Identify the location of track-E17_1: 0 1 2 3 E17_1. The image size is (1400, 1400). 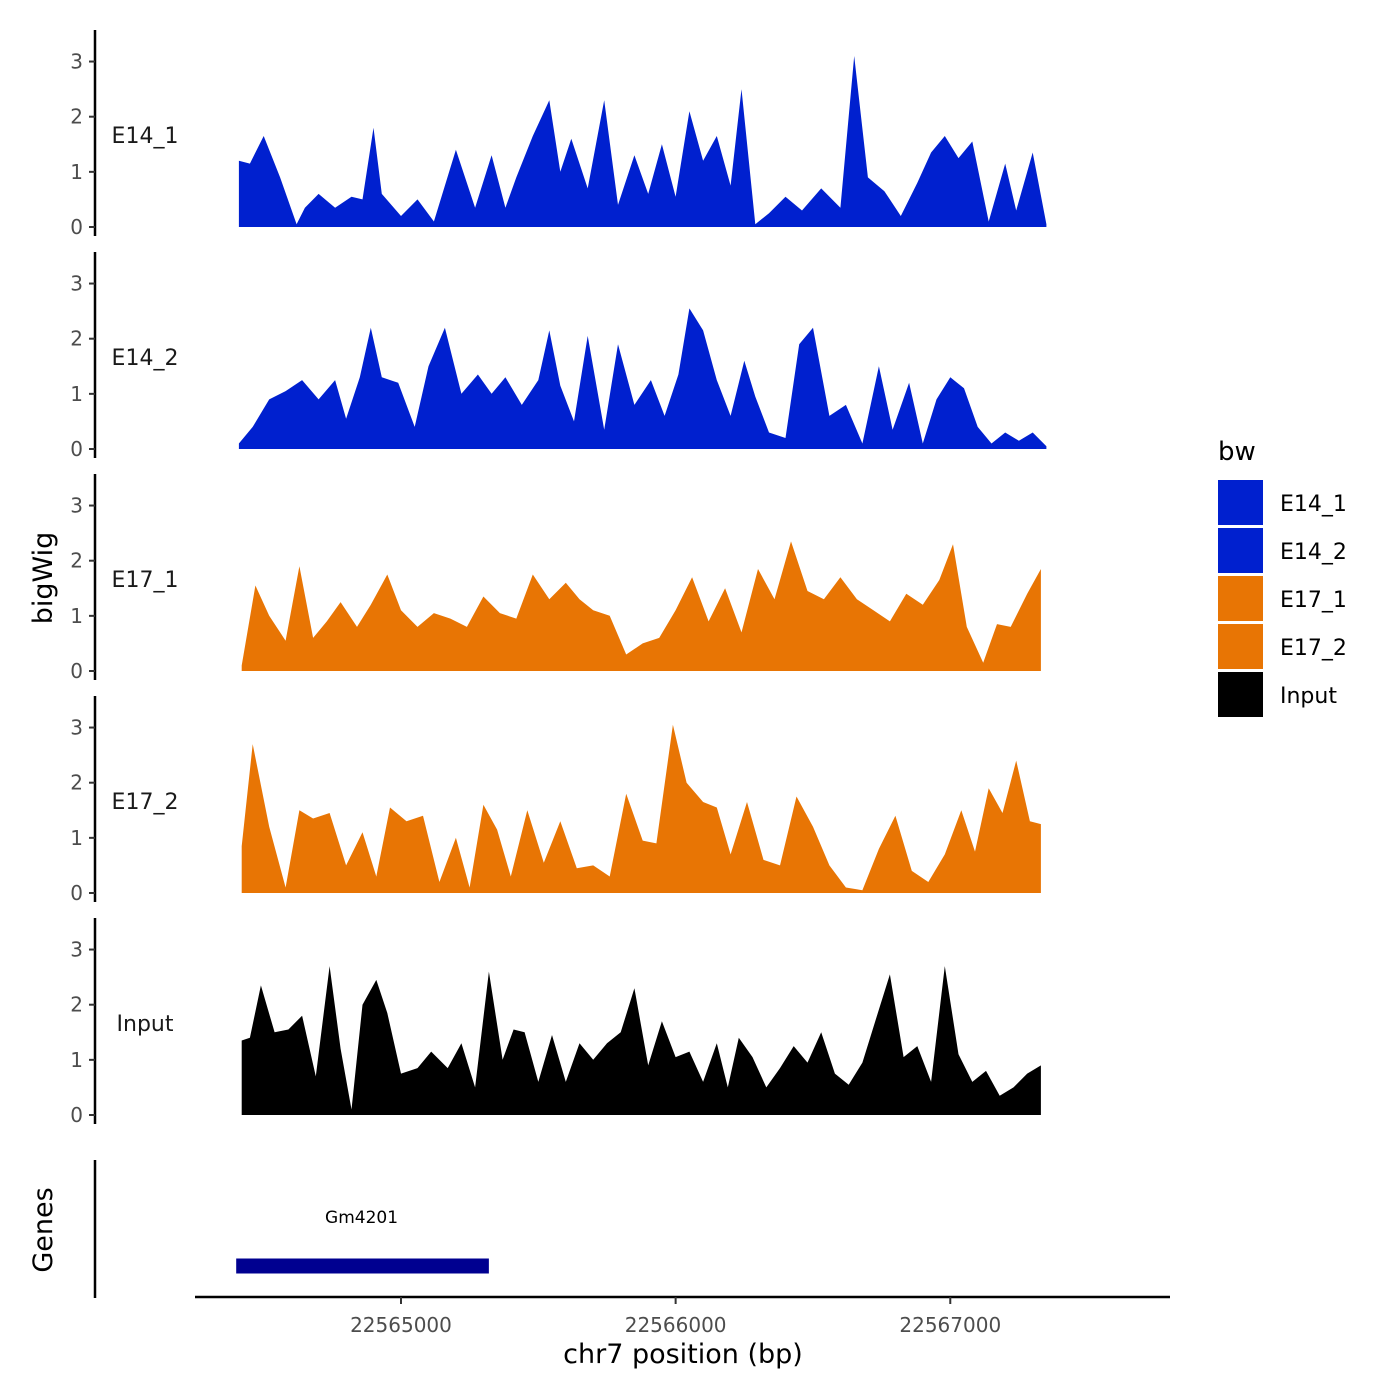
(555, 578).